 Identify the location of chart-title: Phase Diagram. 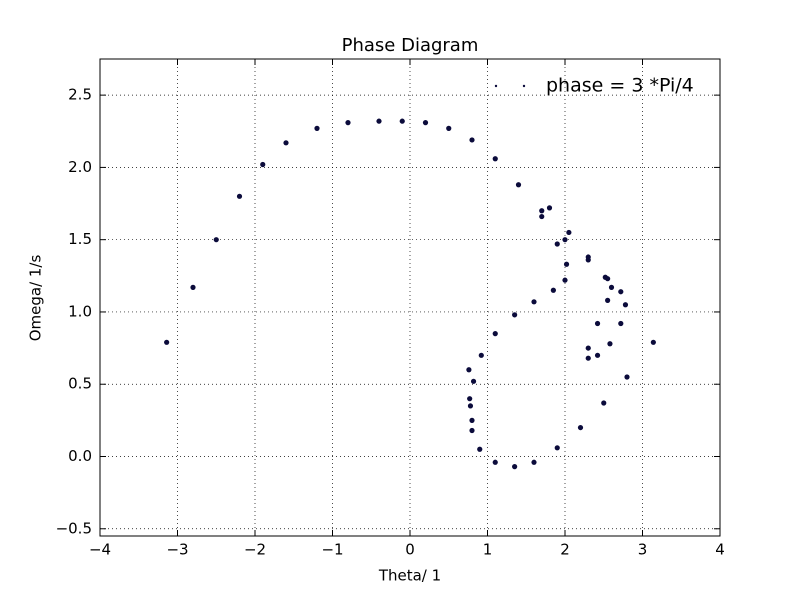
(410, 45).